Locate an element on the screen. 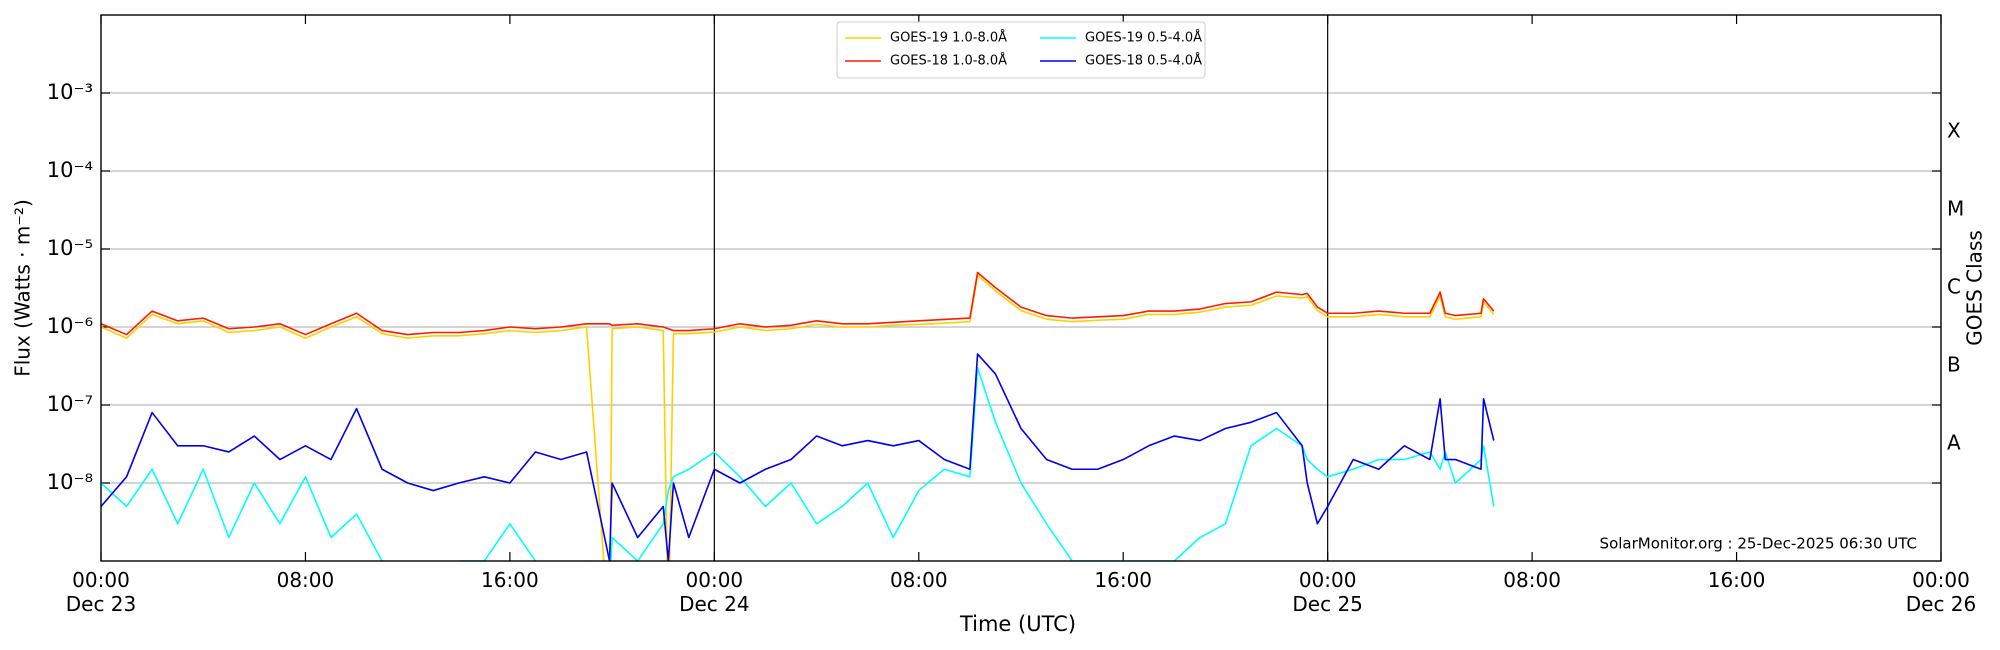  x-tick-label: 00:00 Dec 26 is located at coordinates (1941, 592).